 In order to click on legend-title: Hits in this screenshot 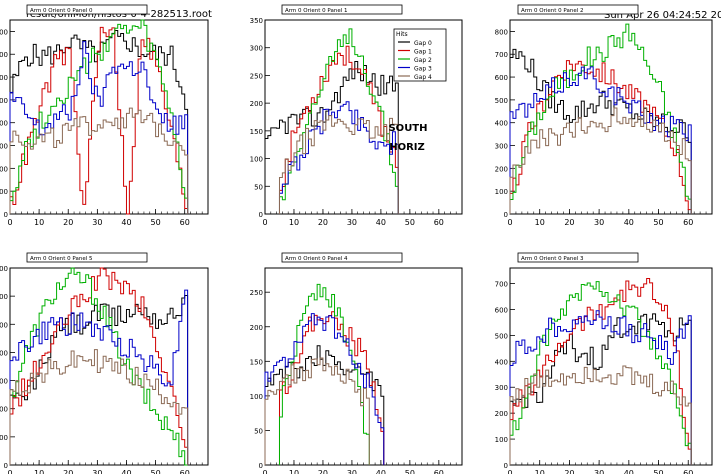, I will do `click(402, 34)`.